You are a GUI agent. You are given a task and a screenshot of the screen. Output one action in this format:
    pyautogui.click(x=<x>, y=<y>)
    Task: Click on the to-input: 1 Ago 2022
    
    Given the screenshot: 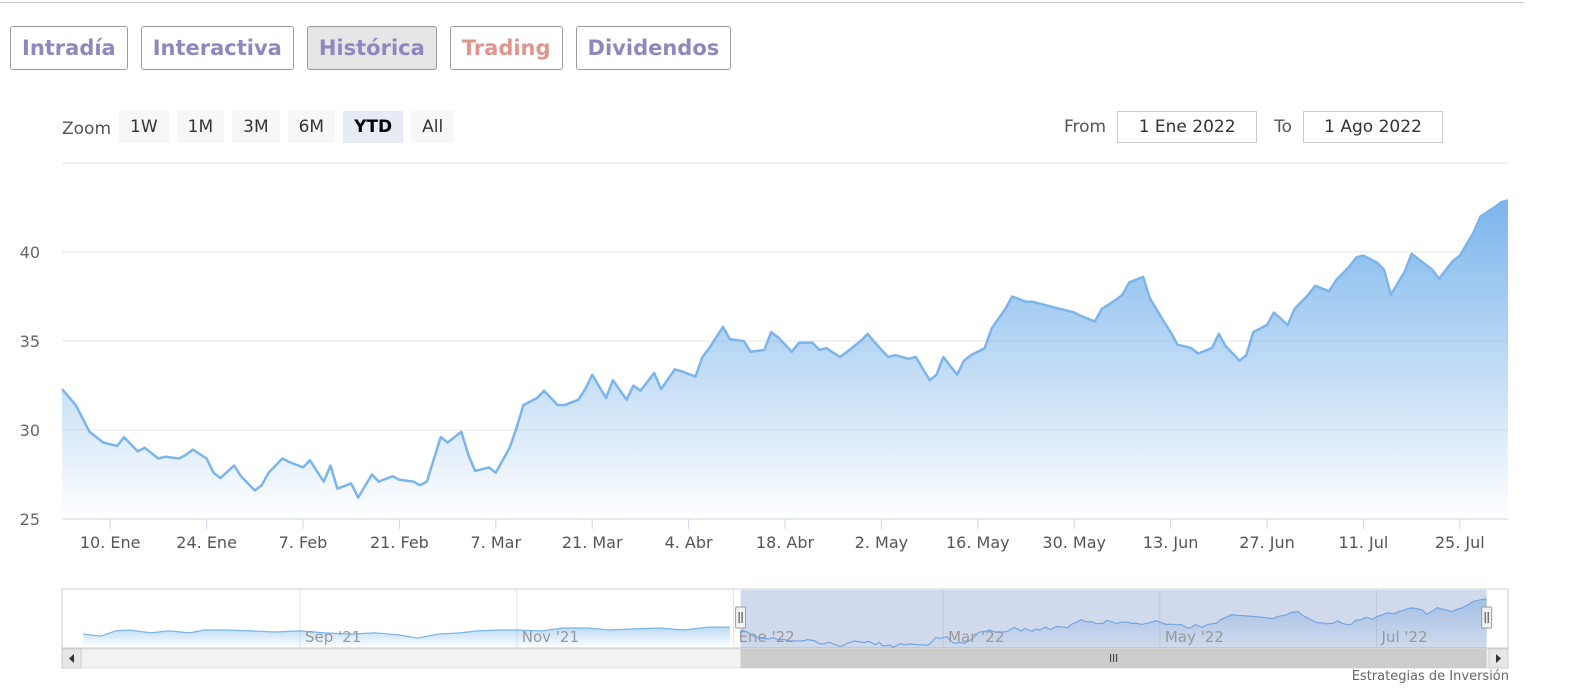 What is the action you would take?
    pyautogui.click(x=1373, y=127)
    